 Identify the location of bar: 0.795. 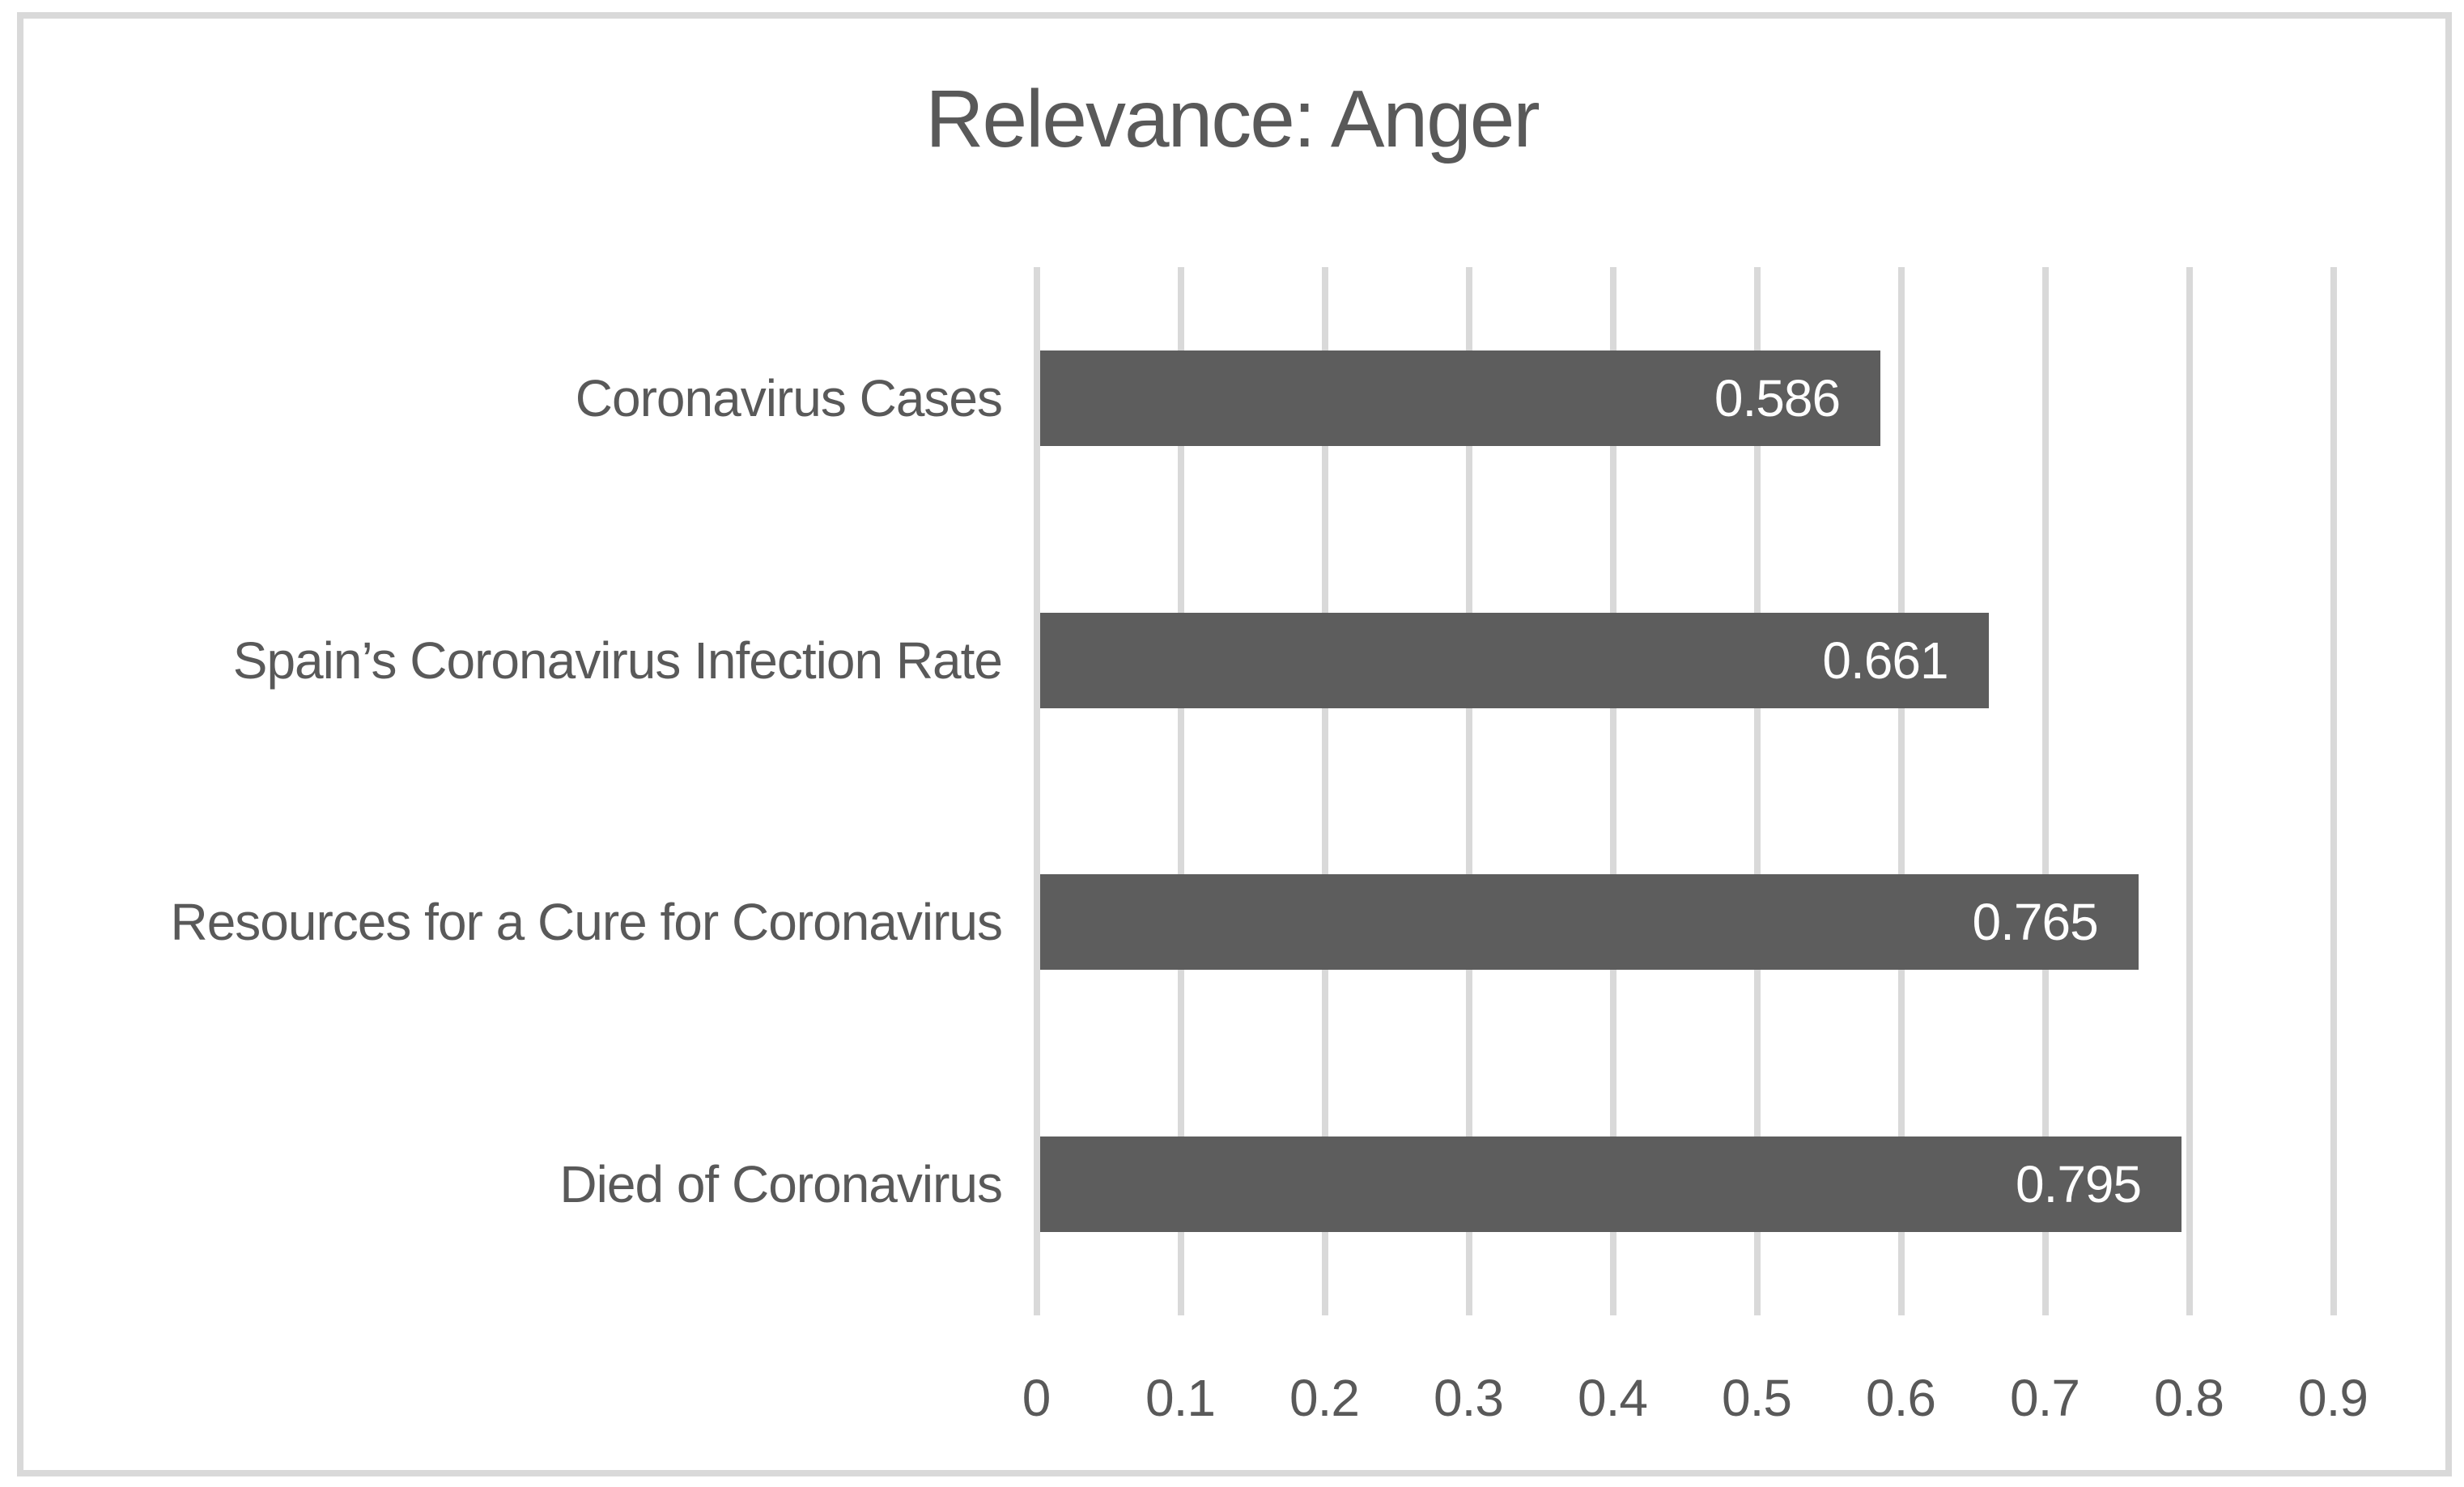
(1611, 1185).